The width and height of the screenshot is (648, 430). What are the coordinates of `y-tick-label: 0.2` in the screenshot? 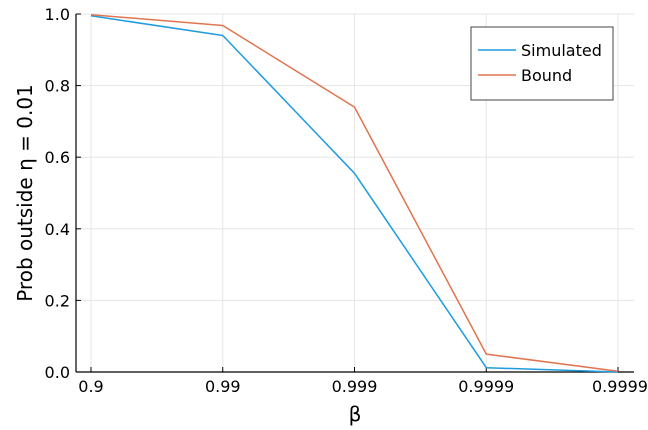 It's located at (57, 300).